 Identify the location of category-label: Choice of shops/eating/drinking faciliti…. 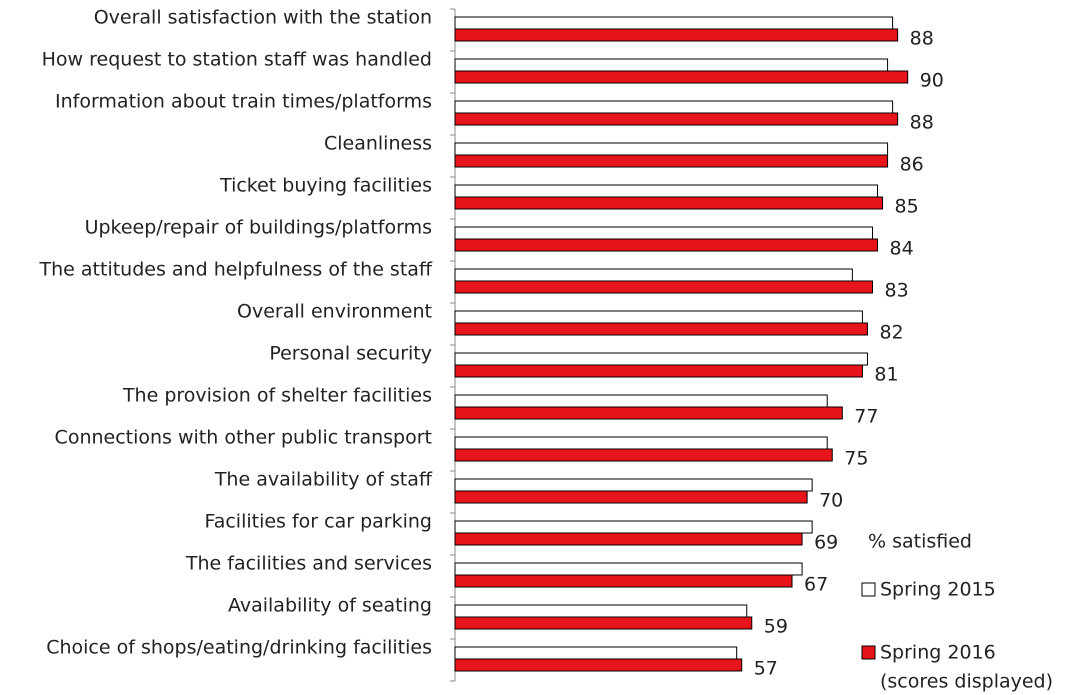
(239, 648).